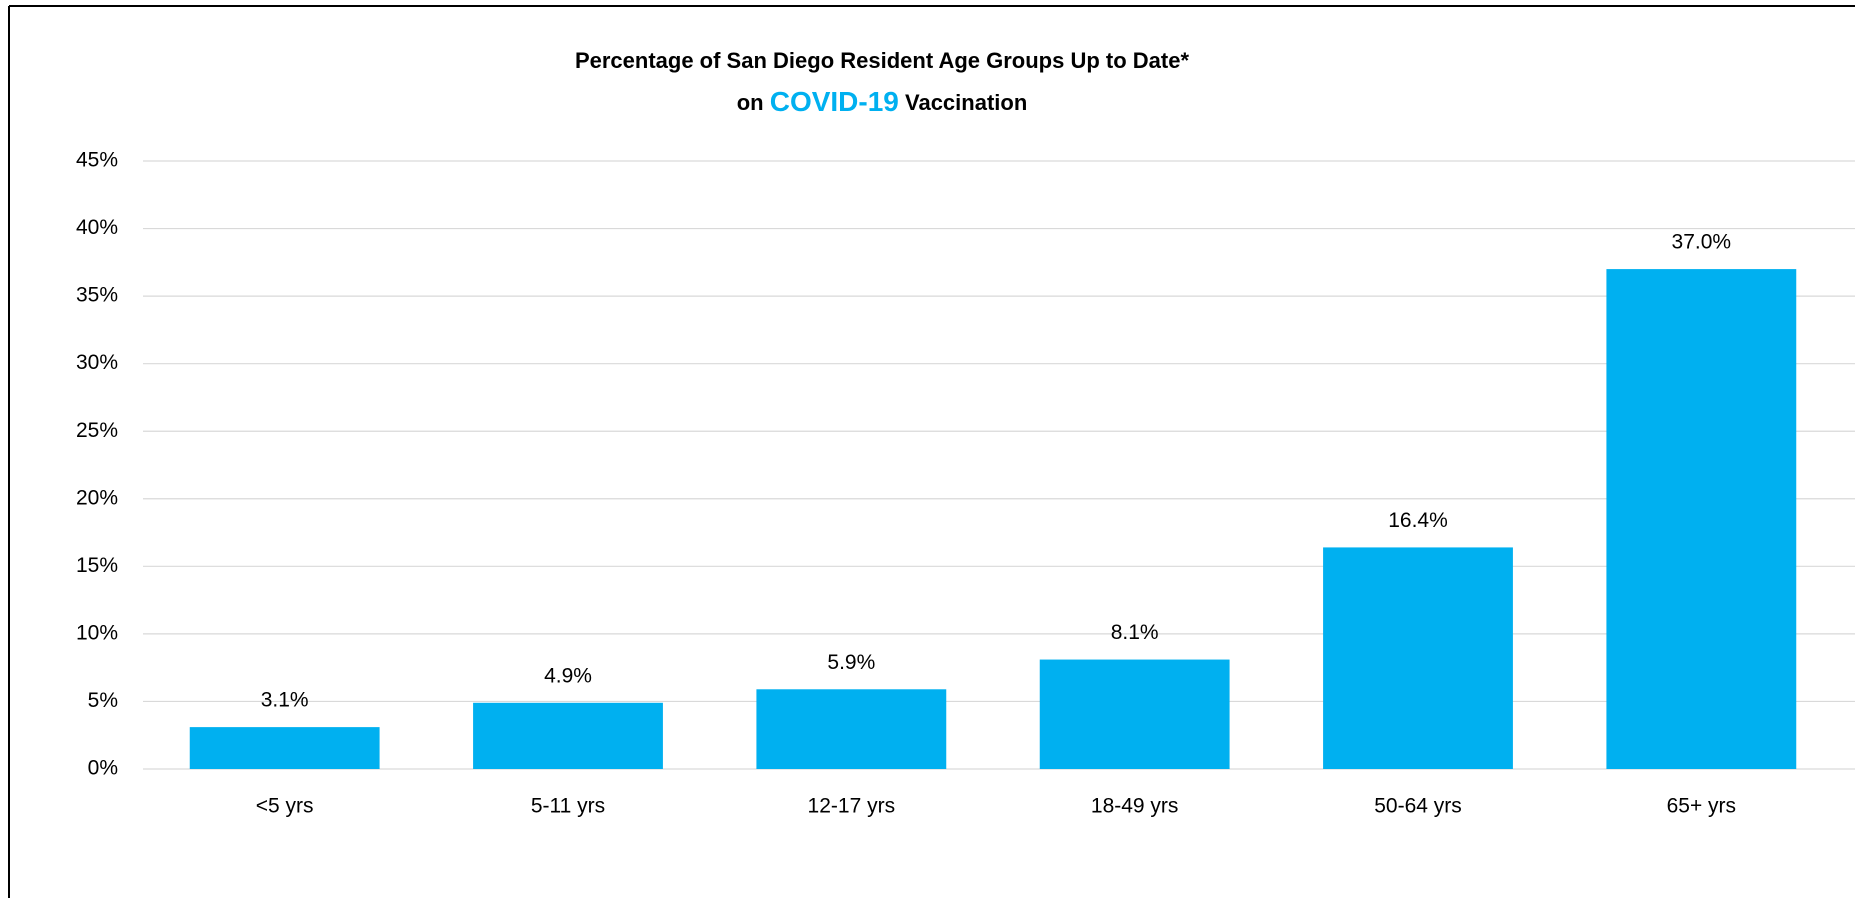  I want to click on y-tick-label: 30%, so click(97, 362).